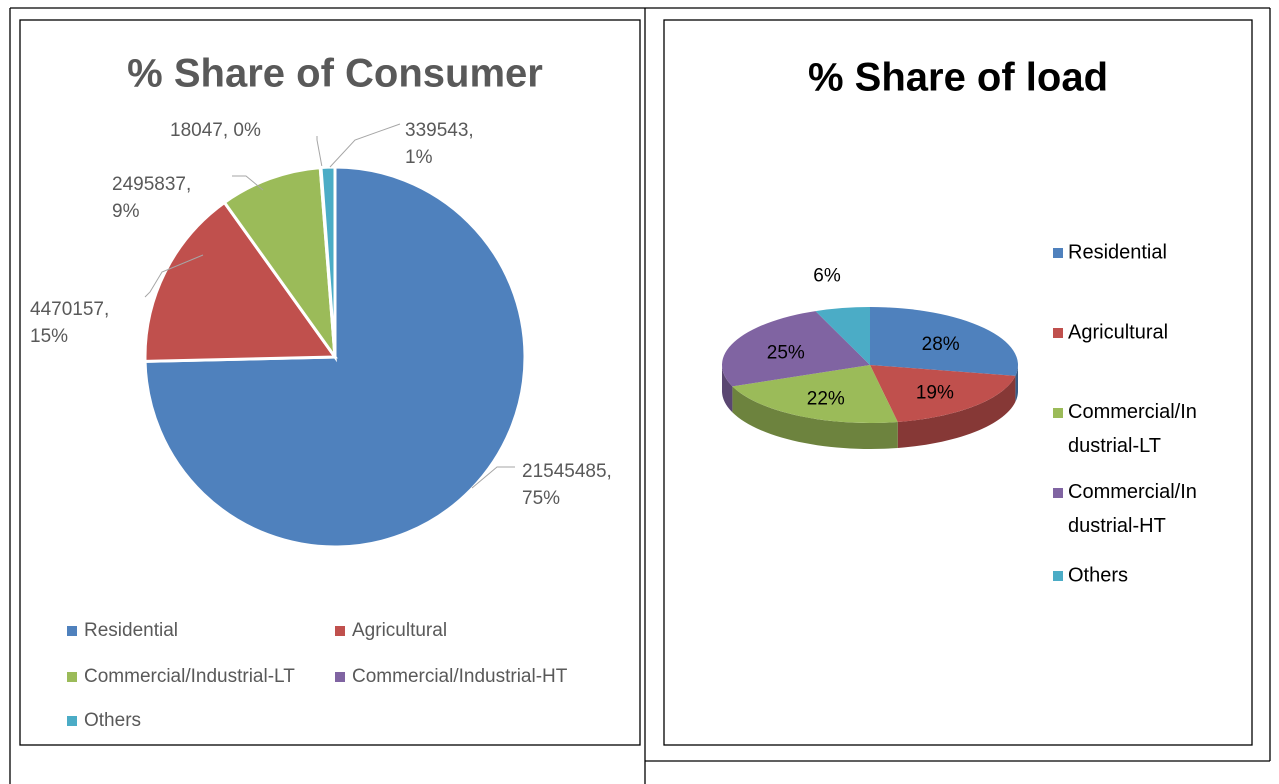  What do you see at coordinates (335, 74) in the screenshot?
I see `chart-title: % Share of Consumer` at bounding box center [335, 74].